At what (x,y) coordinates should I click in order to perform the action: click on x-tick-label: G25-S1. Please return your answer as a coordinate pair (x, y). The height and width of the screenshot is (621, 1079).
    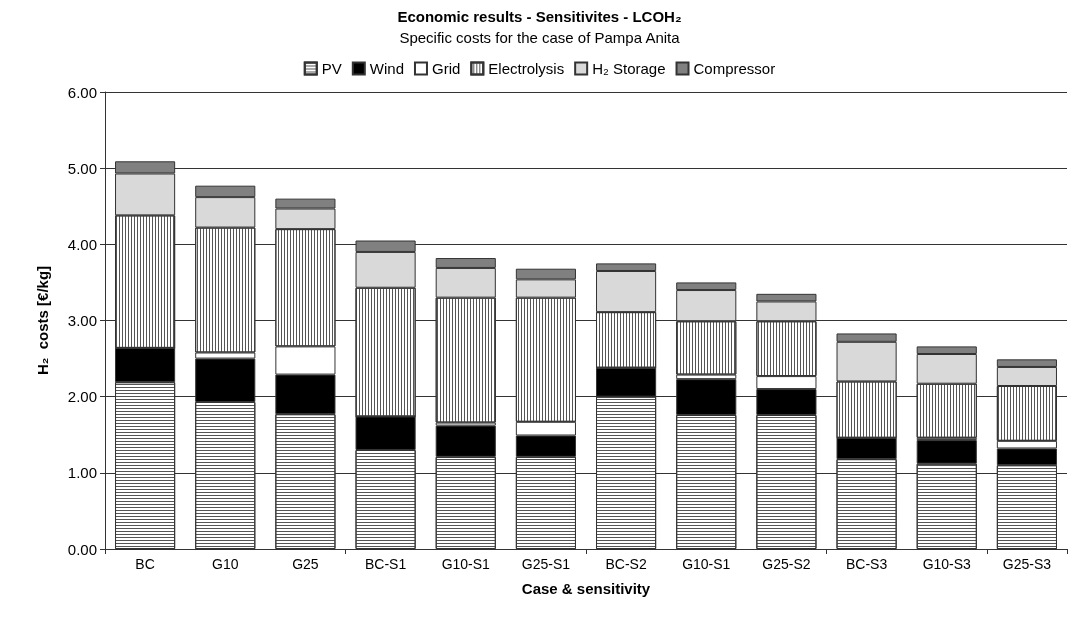
    Looking at the image, I should click on (546, 564).